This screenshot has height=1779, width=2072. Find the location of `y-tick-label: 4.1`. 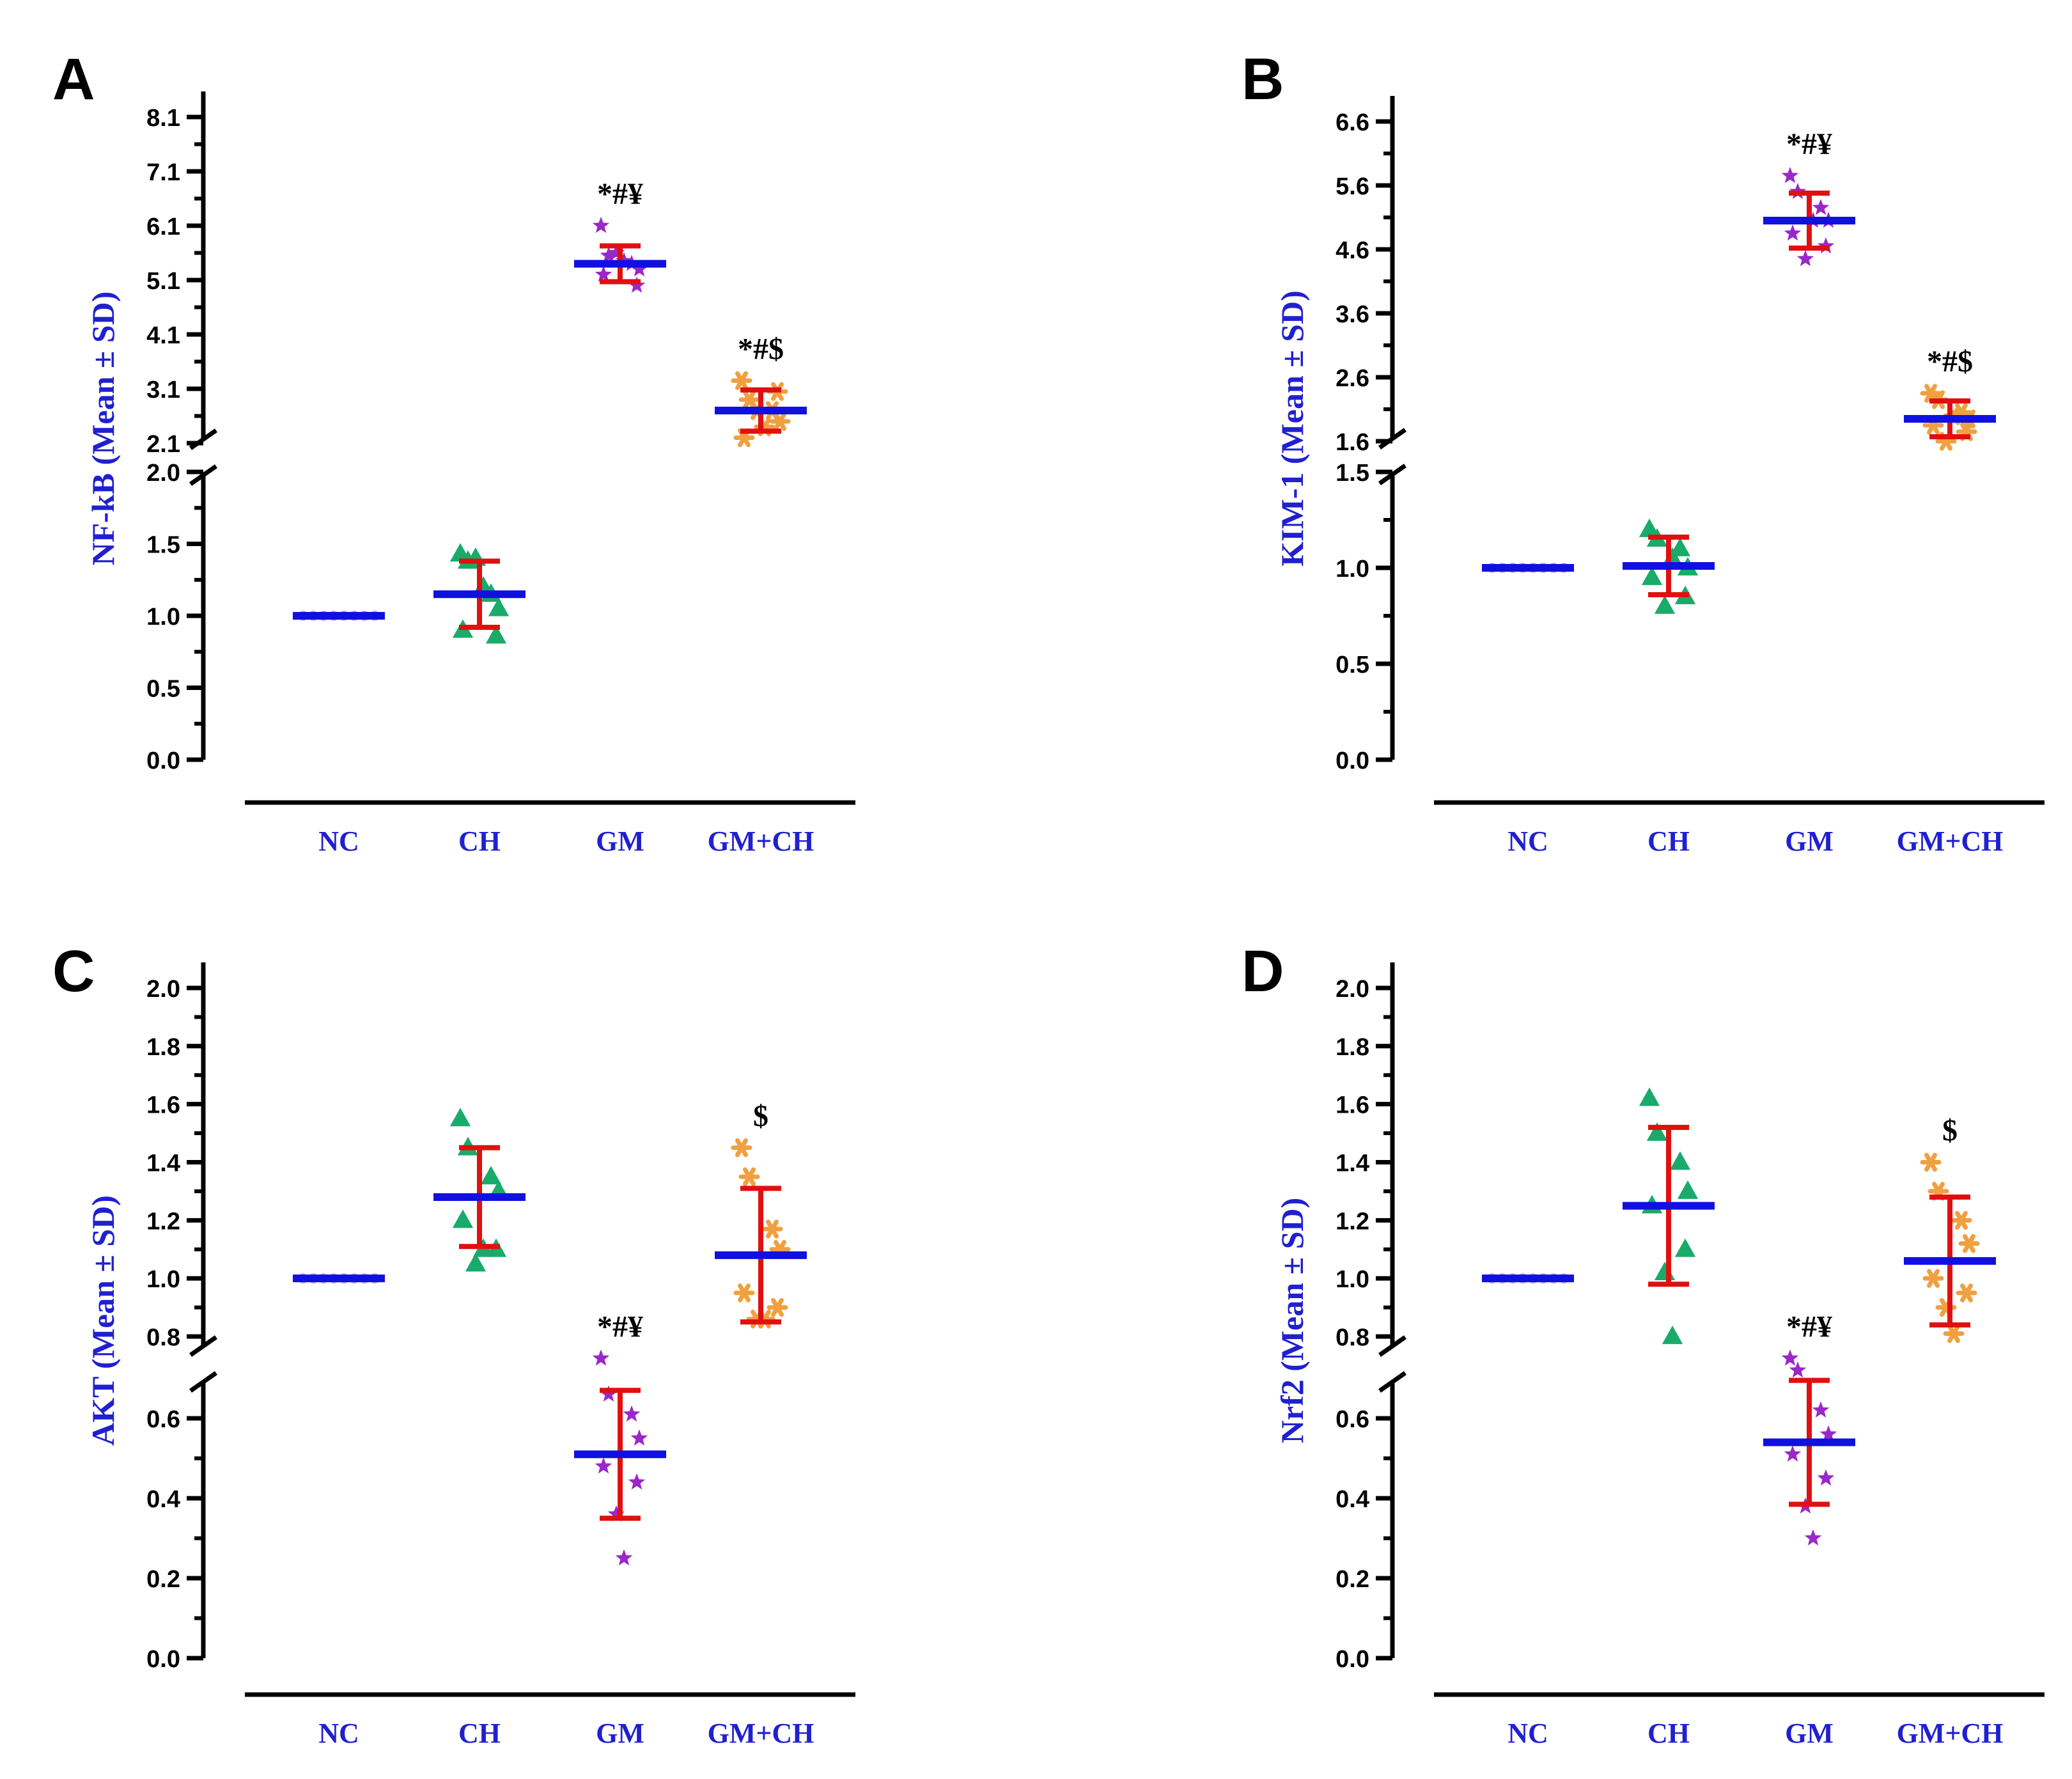

y-tick-label: 4.1 is located at coordinates (163, 336).